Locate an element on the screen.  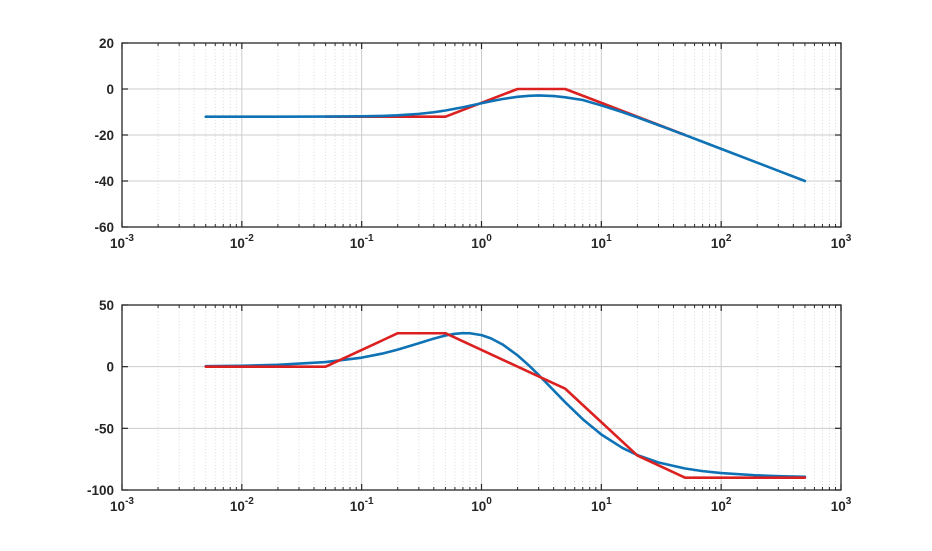
exact-magnitude-curve is located at coordinates (505, 138).